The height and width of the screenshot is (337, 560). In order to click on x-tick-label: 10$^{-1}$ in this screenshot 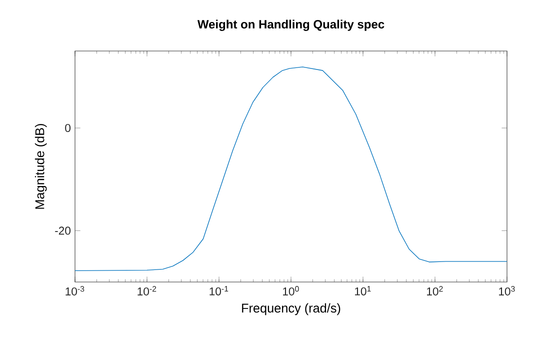, I will do `click(219, 291)`.